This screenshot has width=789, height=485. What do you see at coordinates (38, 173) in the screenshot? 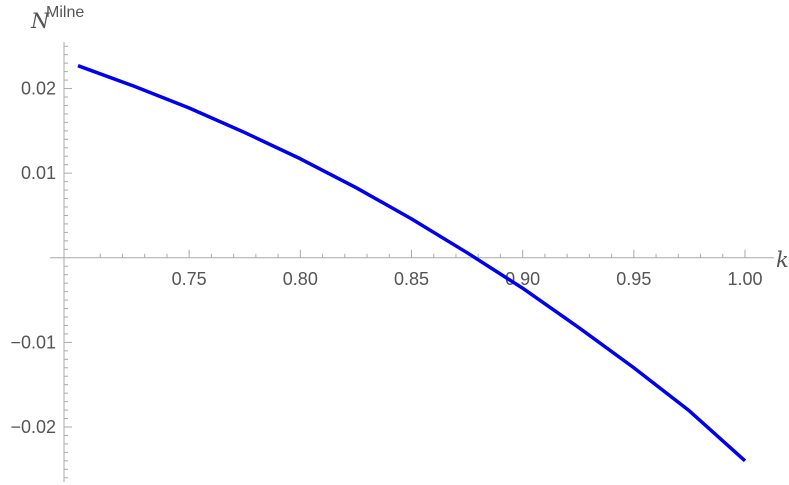
I see `y-tick-label: 0.01` at bounding box center [38, 173].